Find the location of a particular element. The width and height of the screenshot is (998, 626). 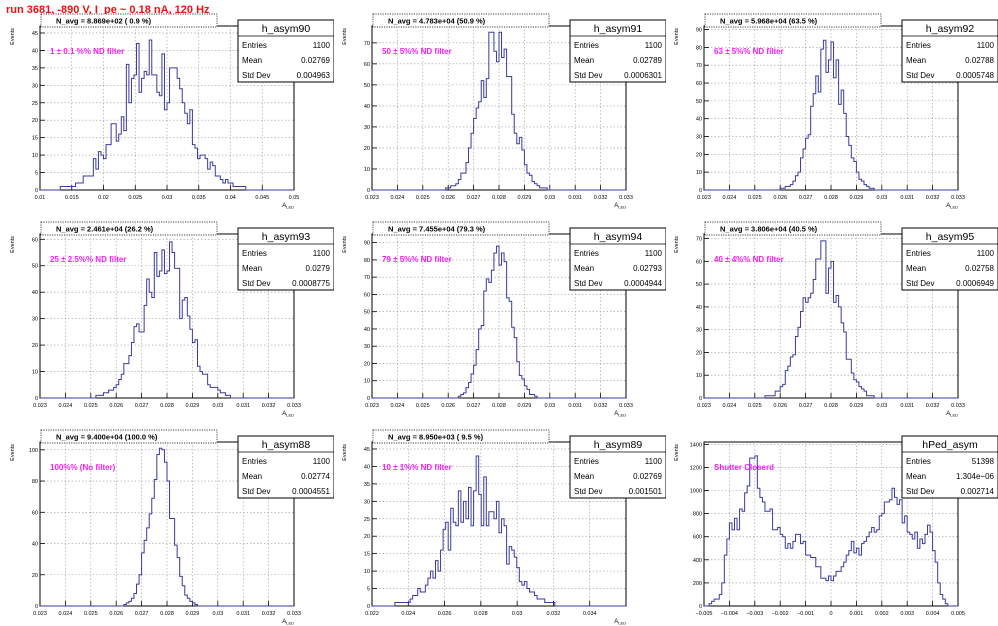

x-tick-label: −0.005 is located at coordinates (704, 614).